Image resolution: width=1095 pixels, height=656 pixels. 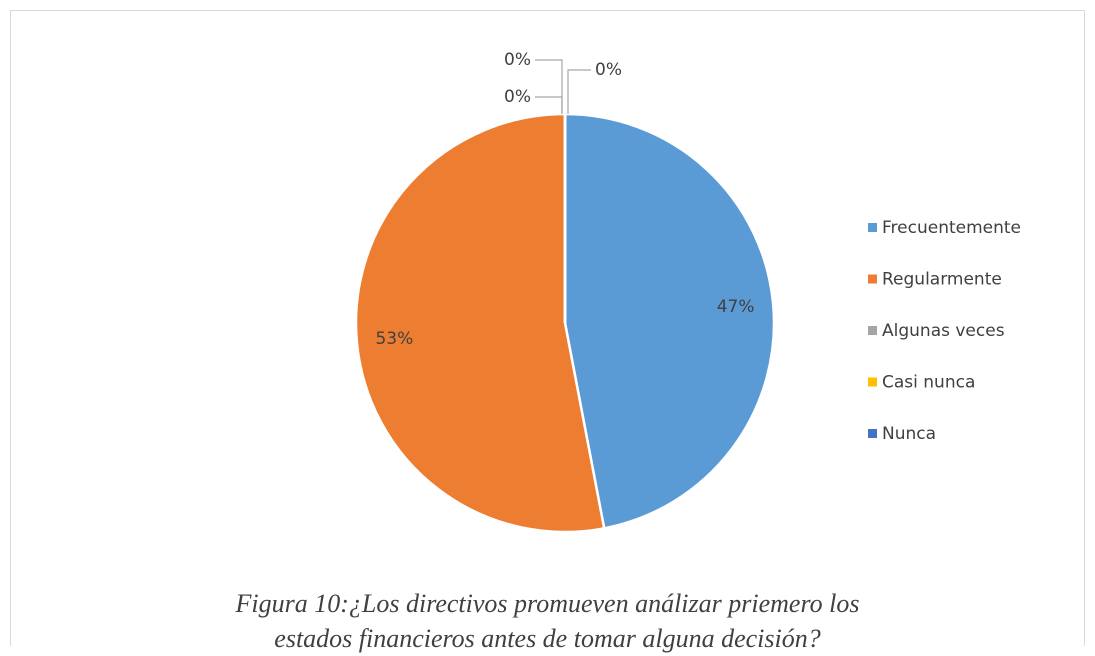 What do you see at coordinates (951, 228) in the screenshot?
I see `legend-label: Frecuentemente` at bounding box center [951, 228].